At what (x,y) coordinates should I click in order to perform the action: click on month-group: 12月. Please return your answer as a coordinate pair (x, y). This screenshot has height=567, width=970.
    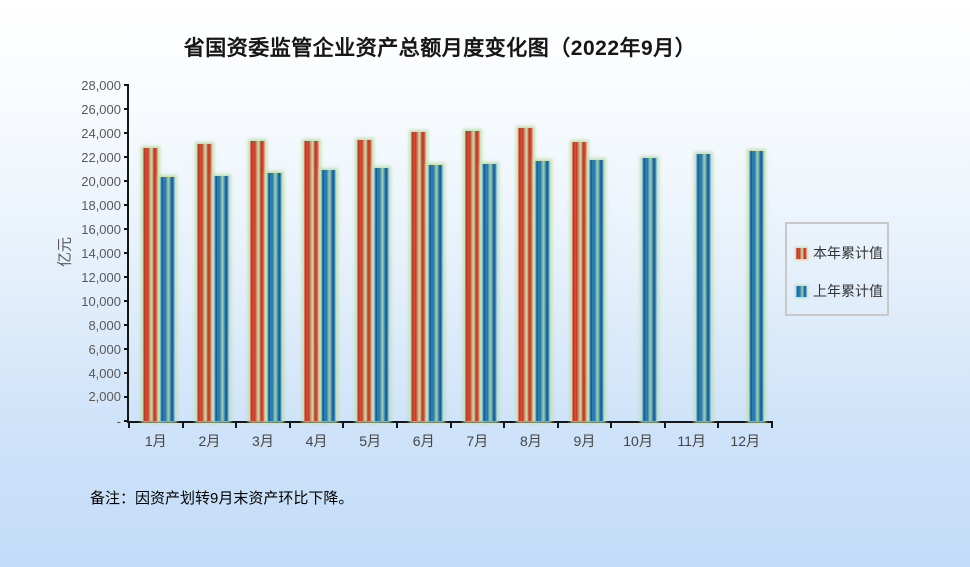
    Looking at the image, I should click on (745, 267).